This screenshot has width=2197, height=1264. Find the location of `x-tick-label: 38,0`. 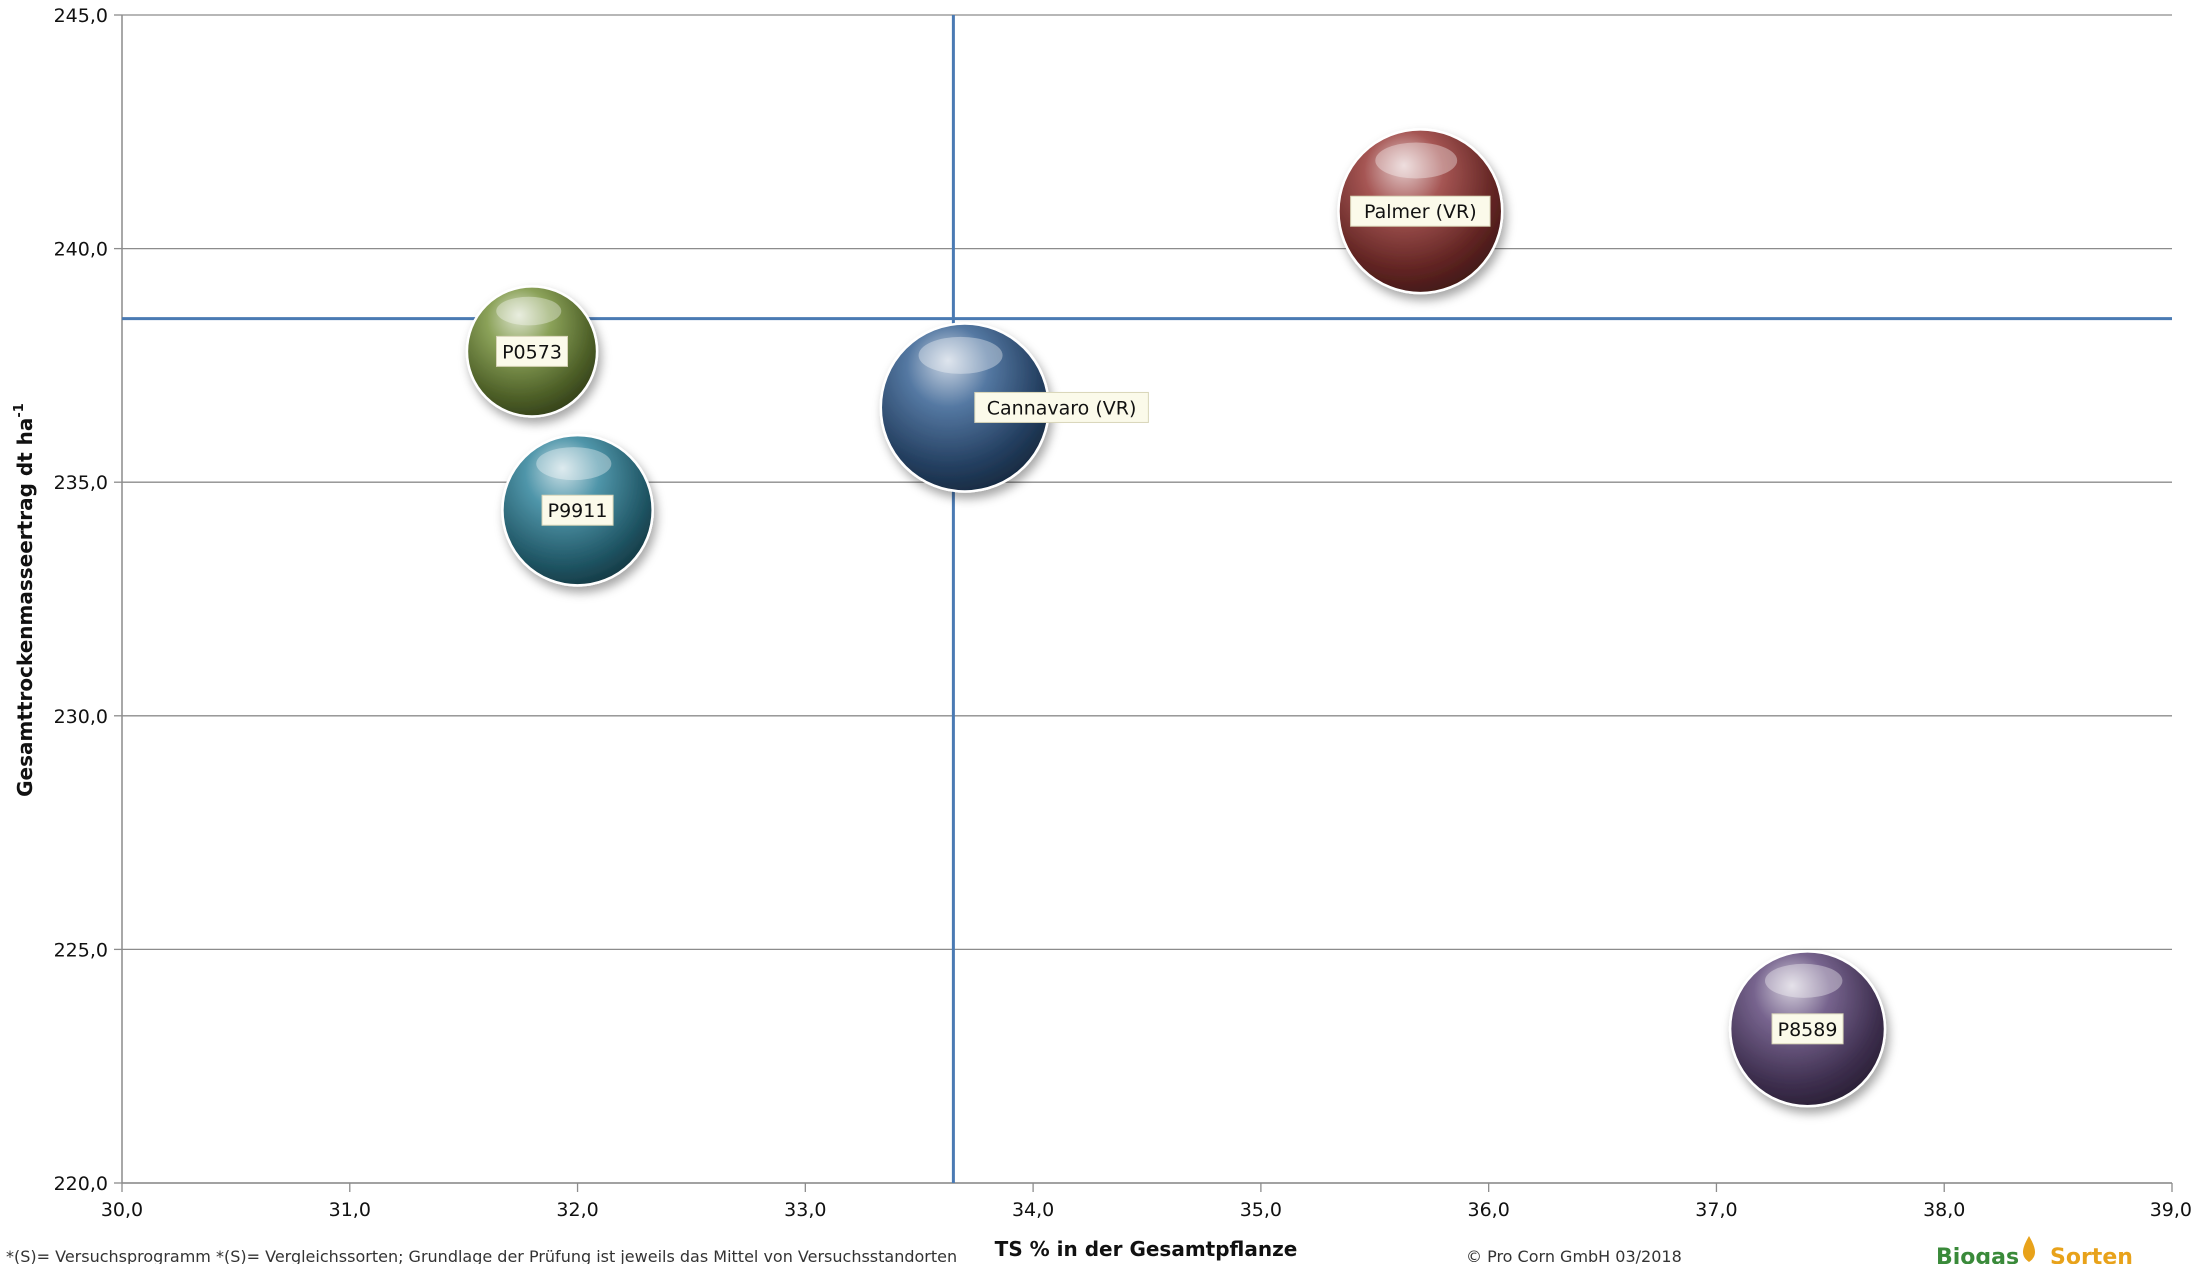

x-tick-label: 38,0 is located at coordinates (1944, 1210).